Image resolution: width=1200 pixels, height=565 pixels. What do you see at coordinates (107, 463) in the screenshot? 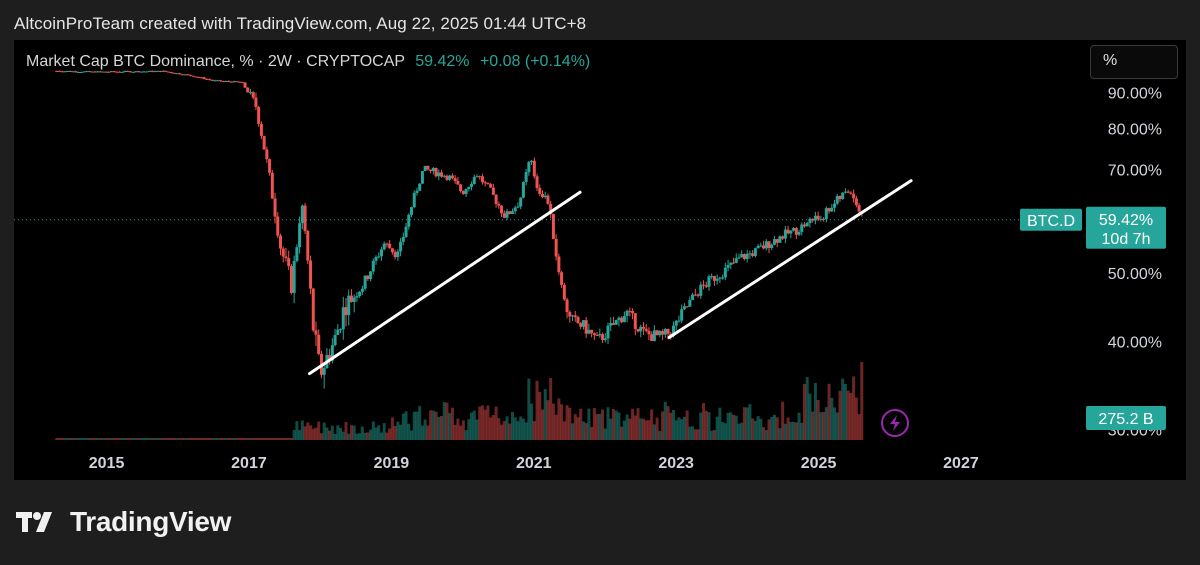
I see `x-tick-label: 2015` at bounding box center [107, 463].